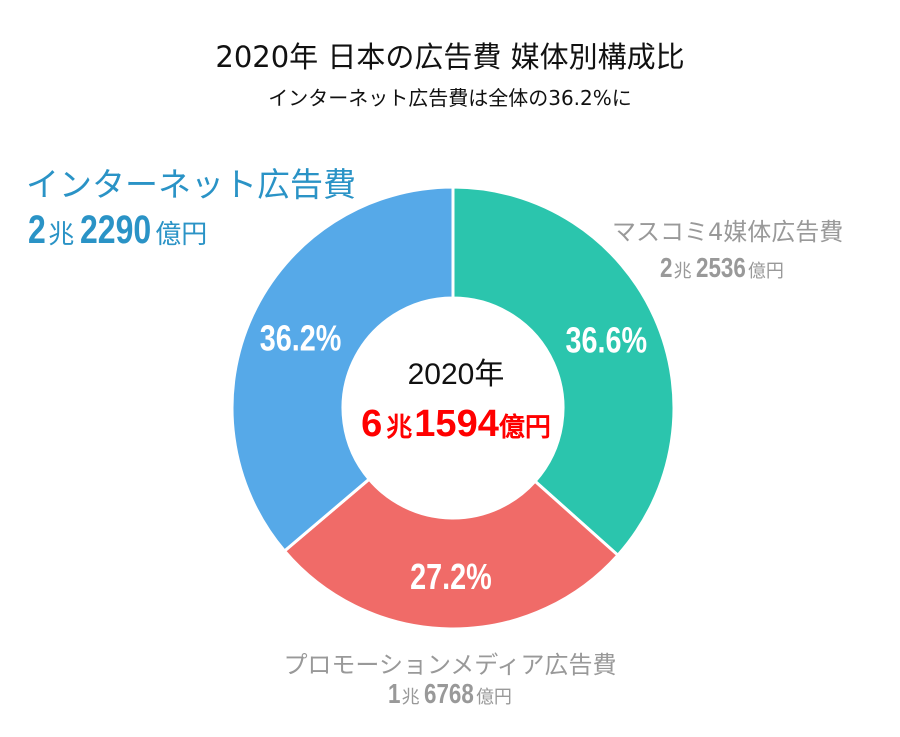 The image size is (900, 737). Describe the element at coordinates (607, 339) in the screenshot. I see `data-label-mass-media: 36.6%` at that location.